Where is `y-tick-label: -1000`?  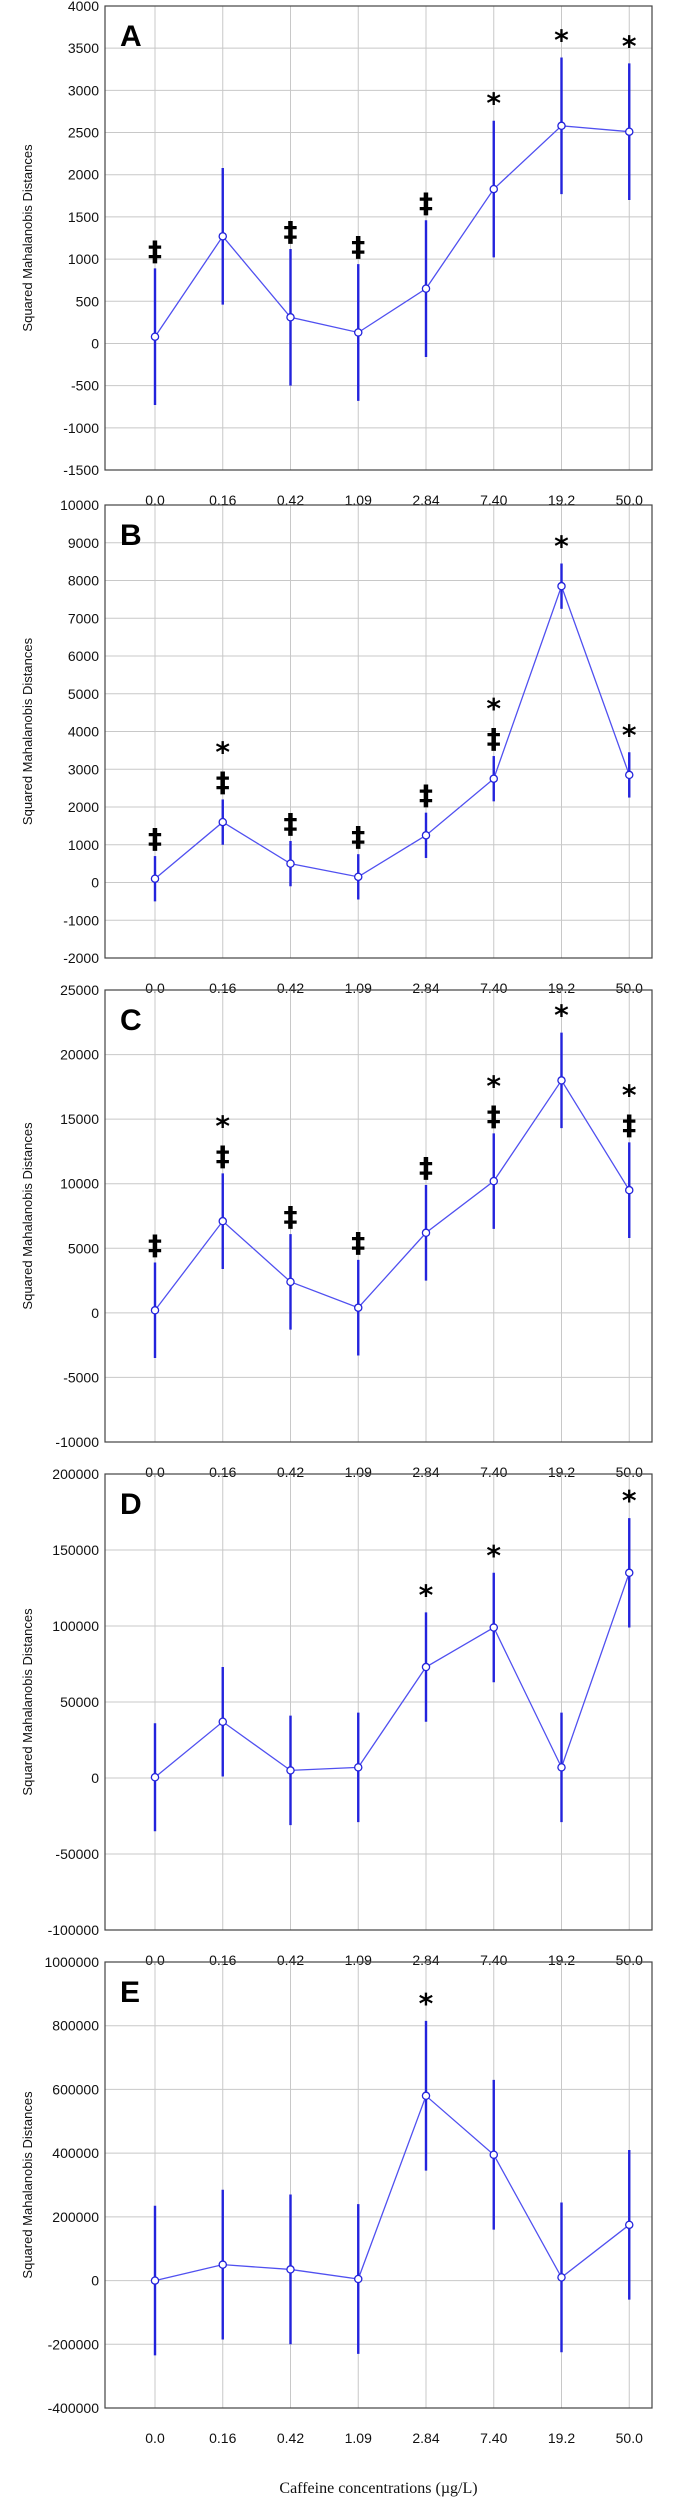
y-tick-label: -1000 is located at coordinates (81, 428).